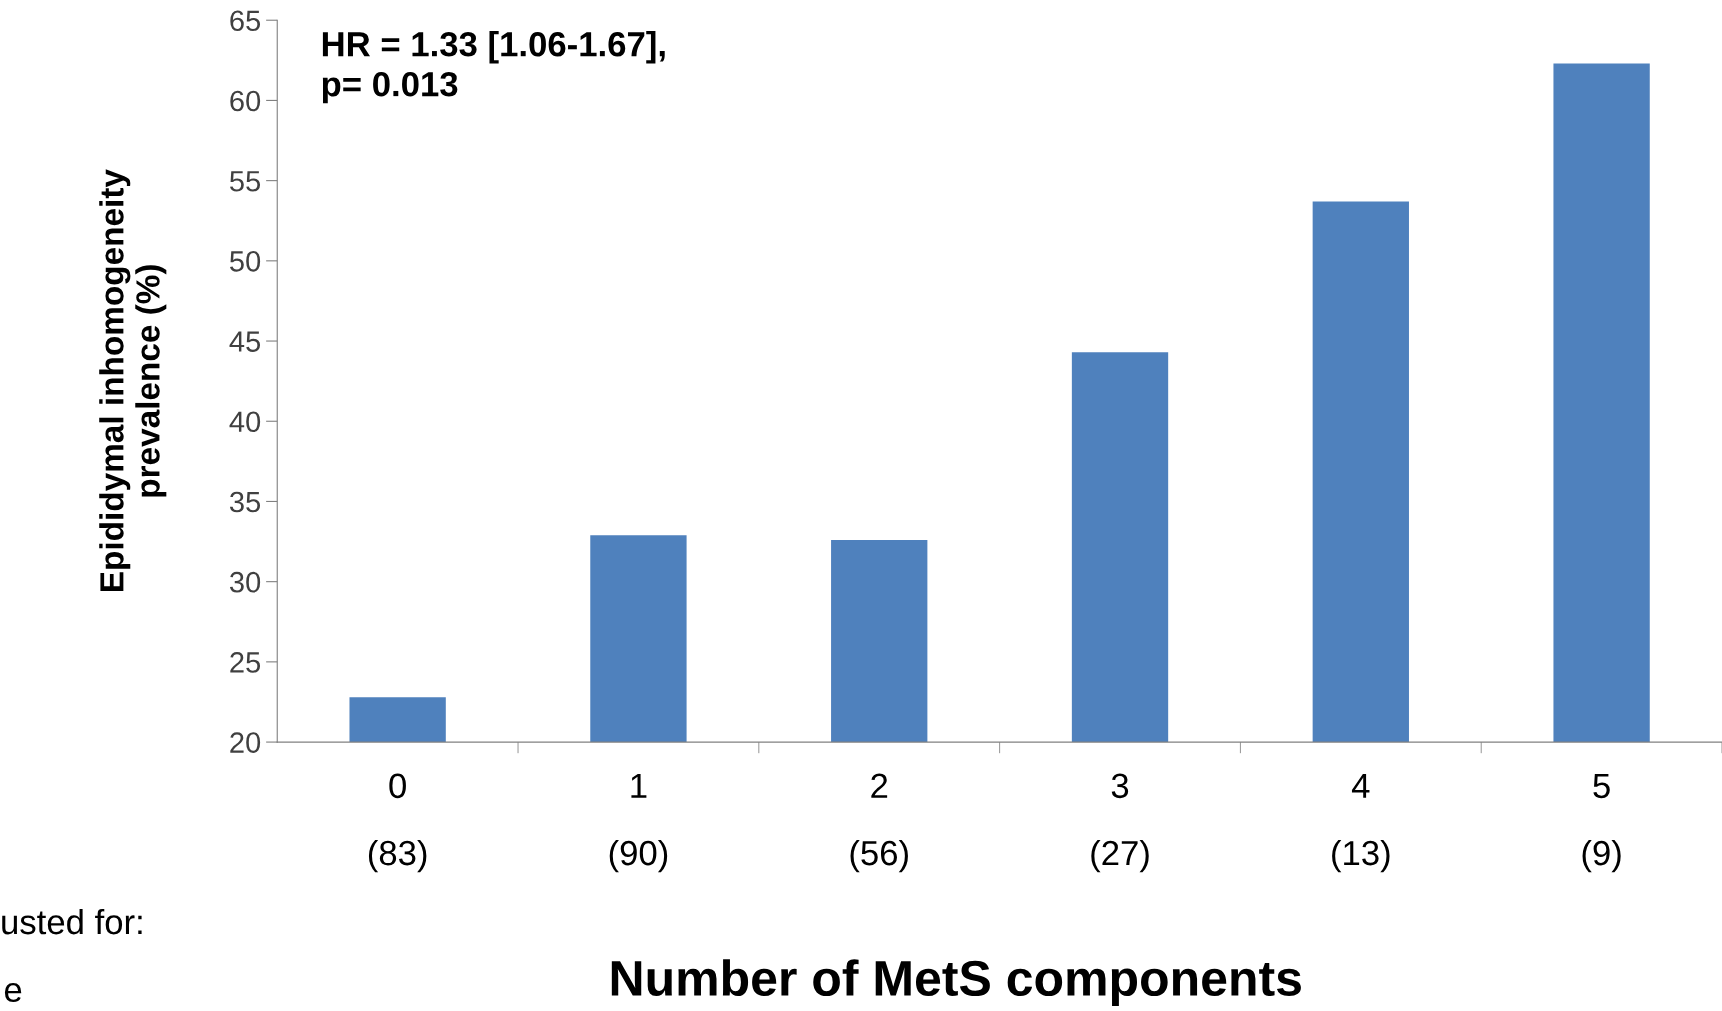 The height and width of the screenshot is (1011, 1722). What do you see at coordinates (493, 67) in the screenshot?
I see `annotation: HR = 1.33 [1.06-1.67], p= 0.013` at bounding box center [493, 67].